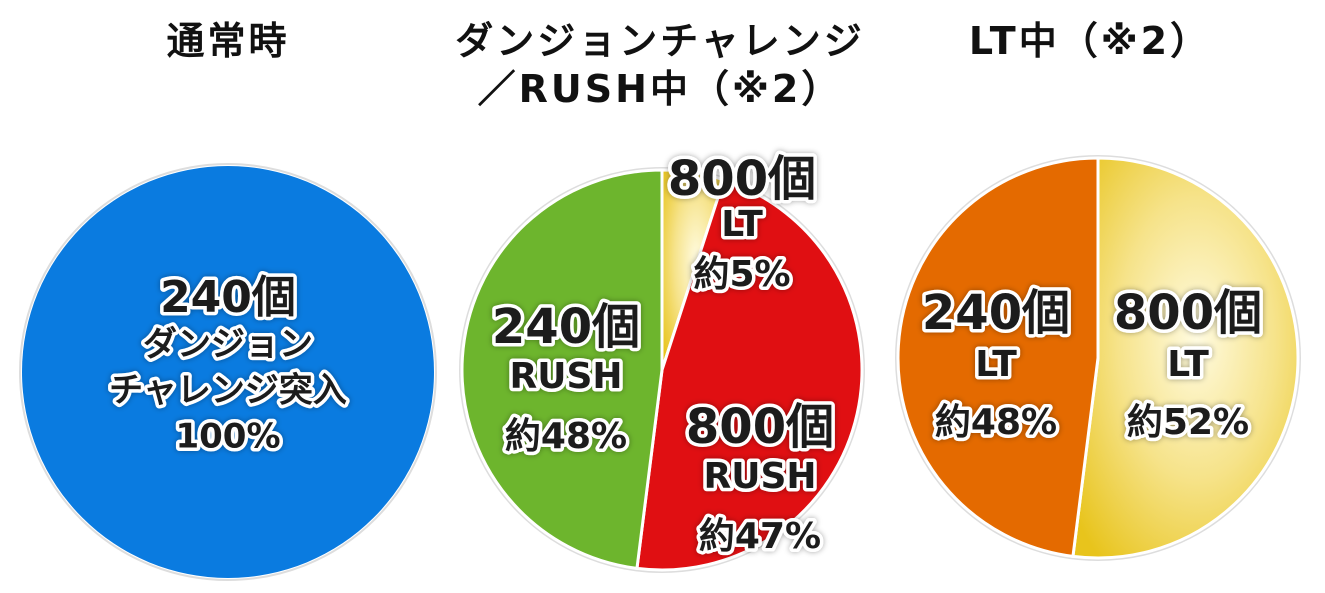  What do you see at coordinates (1188, 313) in the screenshot?
I see `slice-label-2-0-0: 800個` at bounding box center [1188, 313].